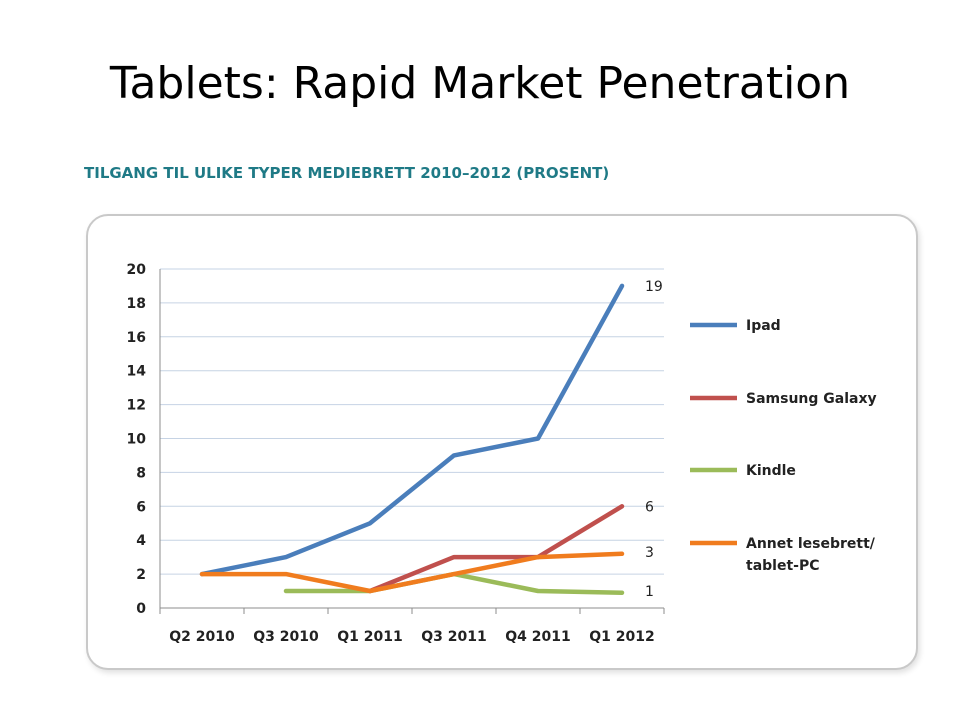  What do you see at coordinates (453, 637) in the screenshot?
I see `x-tick-label: Q3 2011` at bounding box center [453, 637].